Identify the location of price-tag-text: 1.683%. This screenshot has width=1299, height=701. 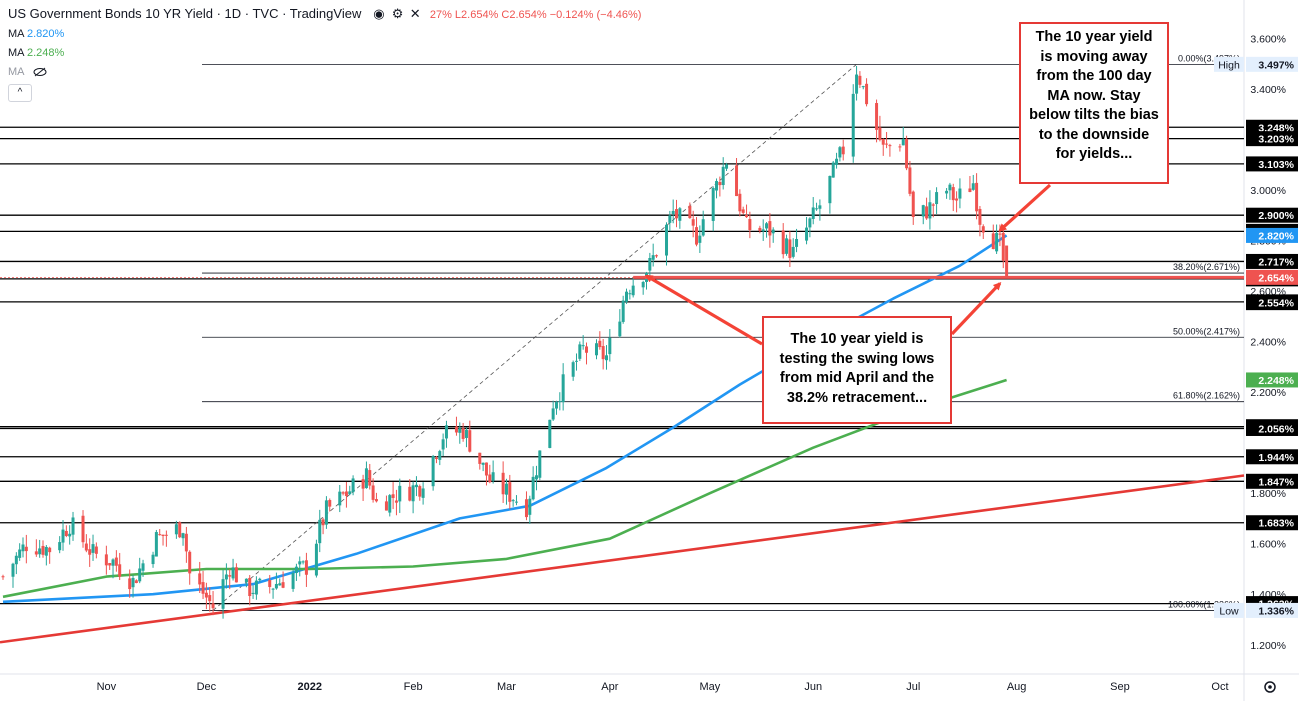
(1276, 524).